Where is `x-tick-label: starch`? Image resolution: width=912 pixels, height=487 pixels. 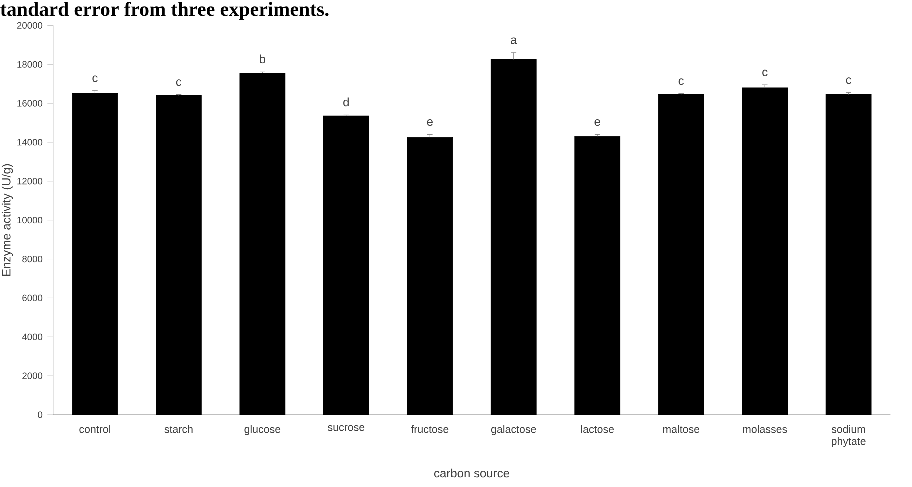
x-tick-label: starch is located at coordinates (178, 429).